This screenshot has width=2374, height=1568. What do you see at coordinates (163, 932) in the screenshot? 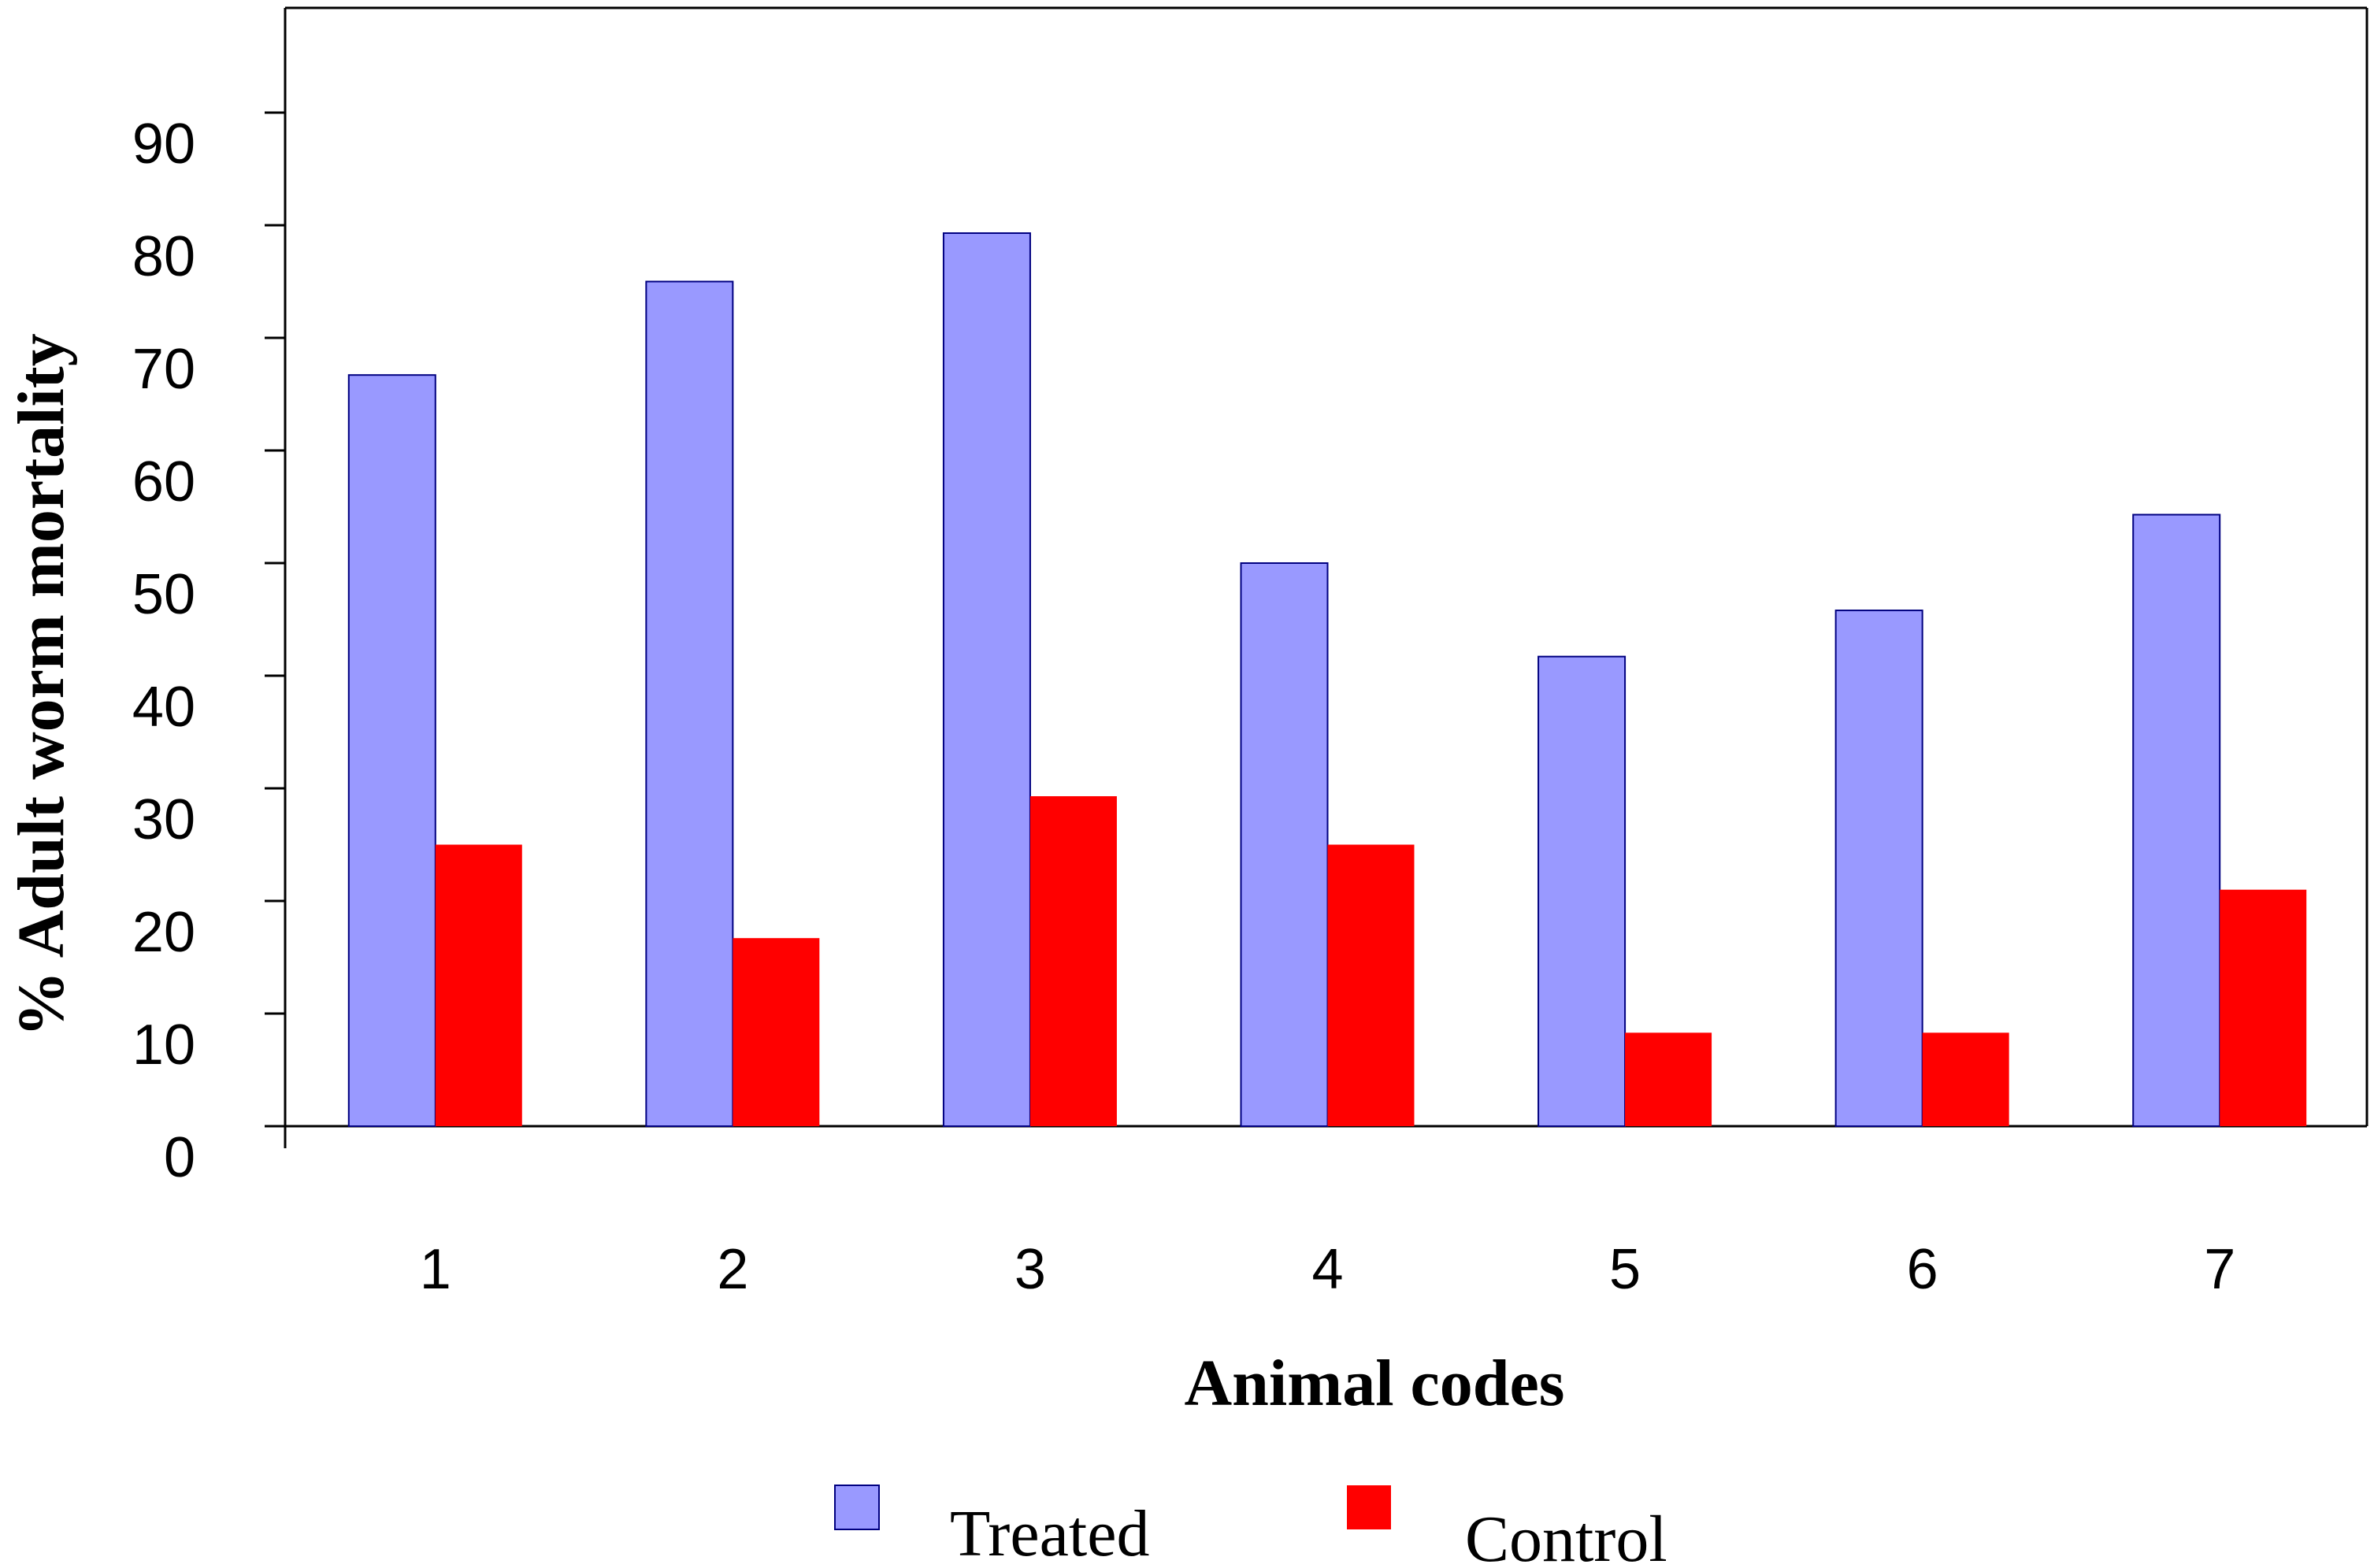
I see `y-tick-label: 20` at bounding box center [163, 932].